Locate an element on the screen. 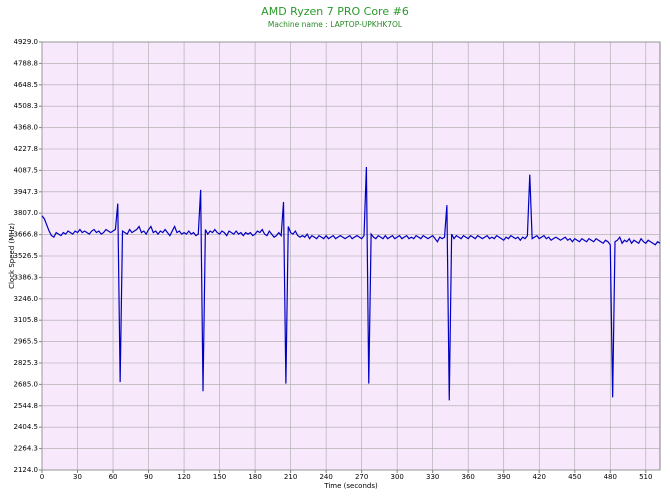  y-tick-label: 3526.5 is located at coordinates (26, 256).